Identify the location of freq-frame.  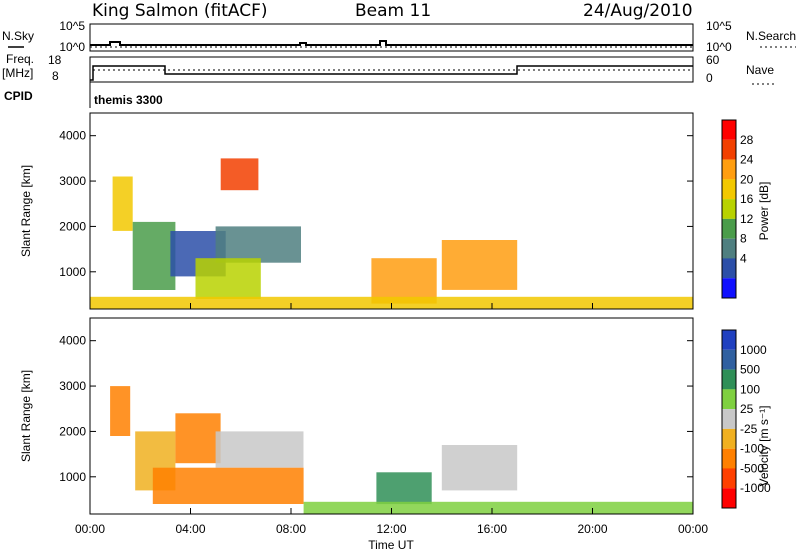
(391, 69).